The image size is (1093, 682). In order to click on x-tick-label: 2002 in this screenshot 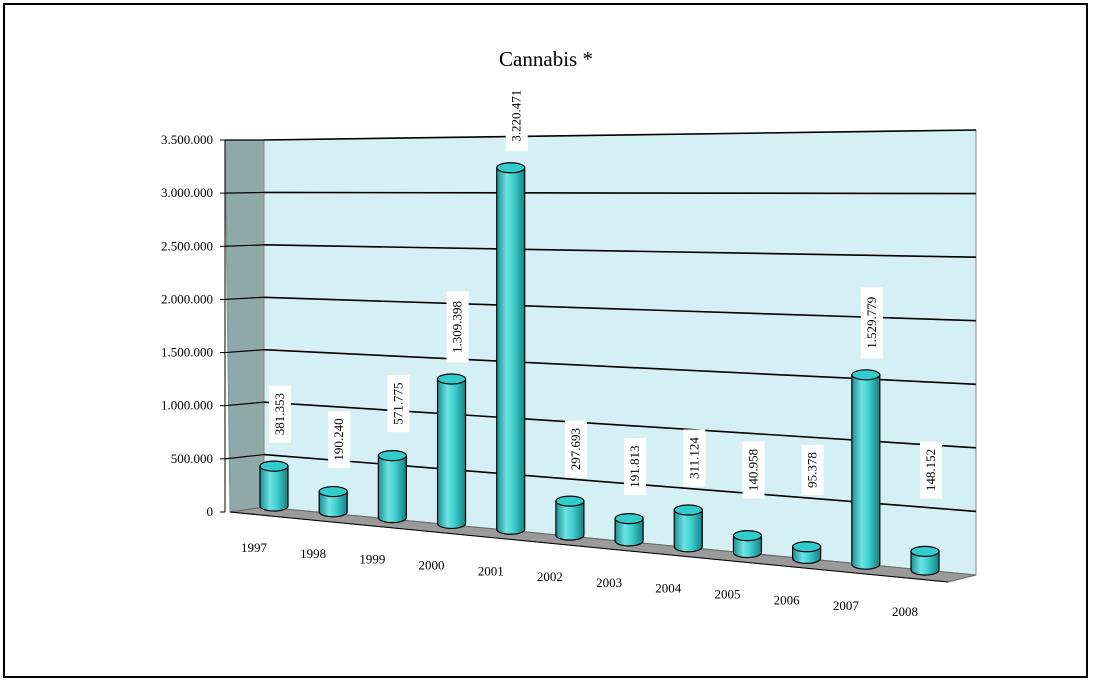, I will do `click(550, 576)`.